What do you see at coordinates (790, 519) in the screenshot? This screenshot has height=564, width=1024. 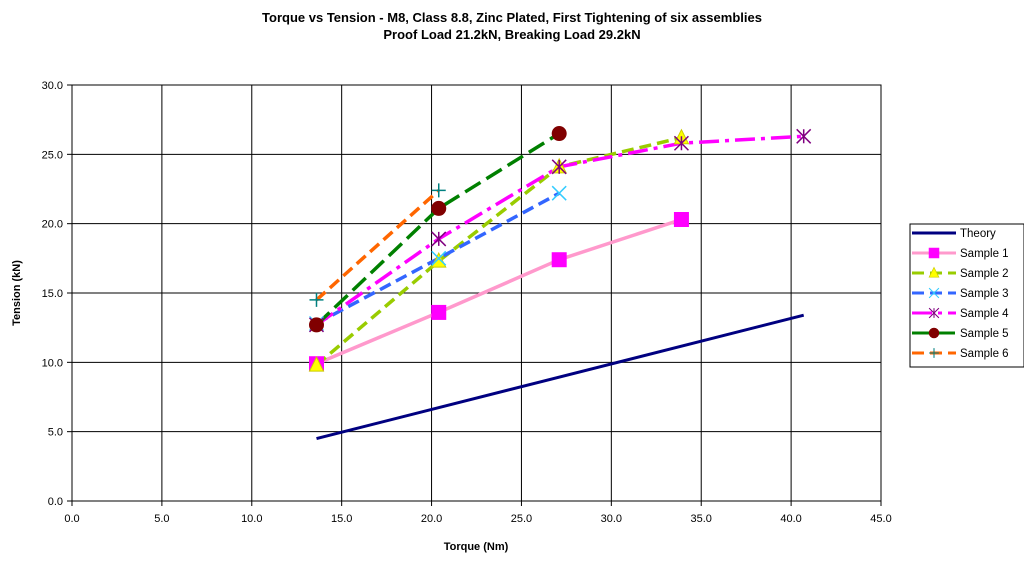 I see `x-tick-label: 40.0` at bounding box center [790, 519].